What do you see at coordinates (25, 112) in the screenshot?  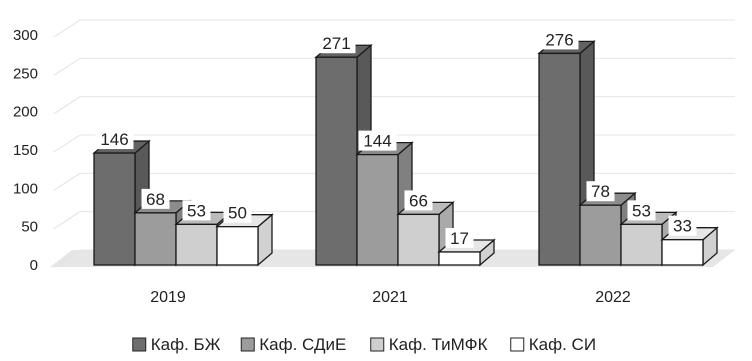 I see `y-tick-label-200: 200` at bounding box center [25, 112].